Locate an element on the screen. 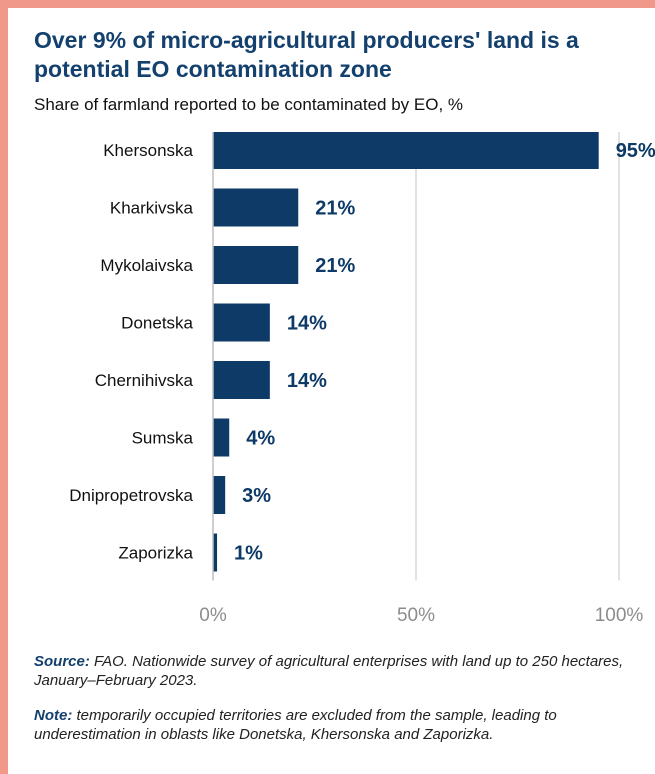 This screenshot has width=655, height=774. category-label: Zaporizka is located at coordinates (155, 553).